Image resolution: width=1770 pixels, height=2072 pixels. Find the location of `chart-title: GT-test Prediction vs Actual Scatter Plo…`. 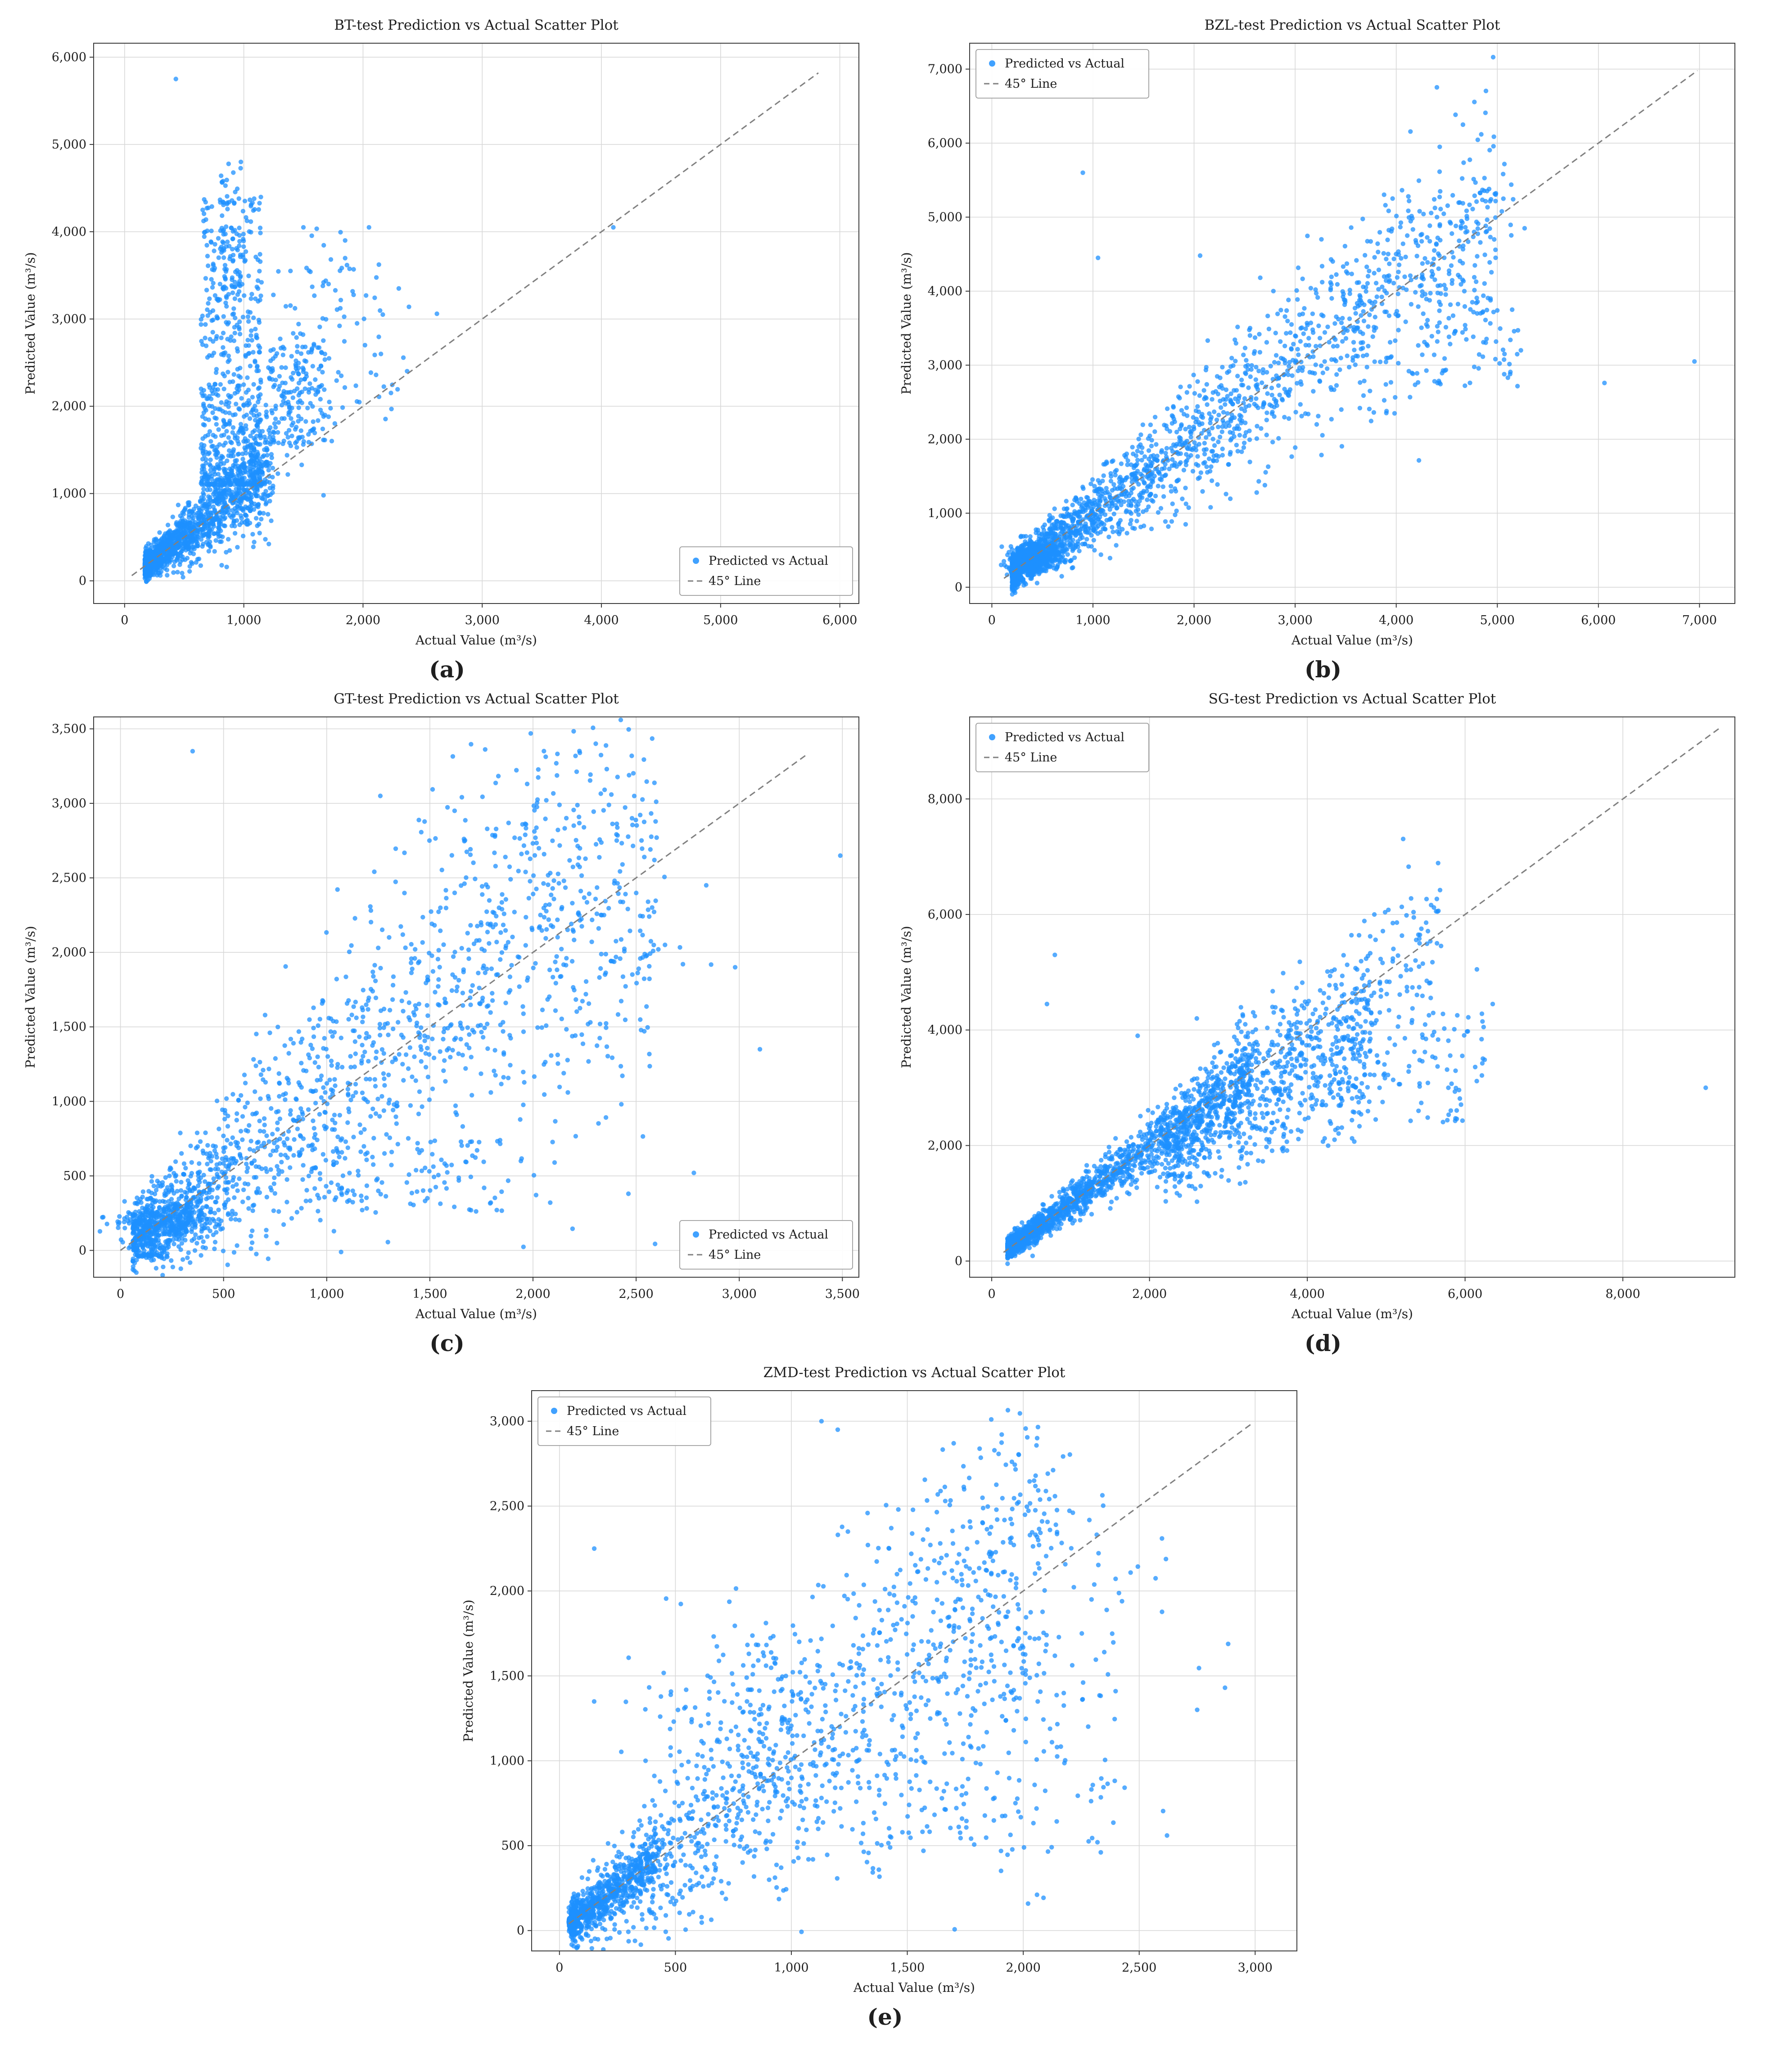

chart-title: GT-test Prediction vs Actual Scatter Plo… is located at coordinates (476, 699).